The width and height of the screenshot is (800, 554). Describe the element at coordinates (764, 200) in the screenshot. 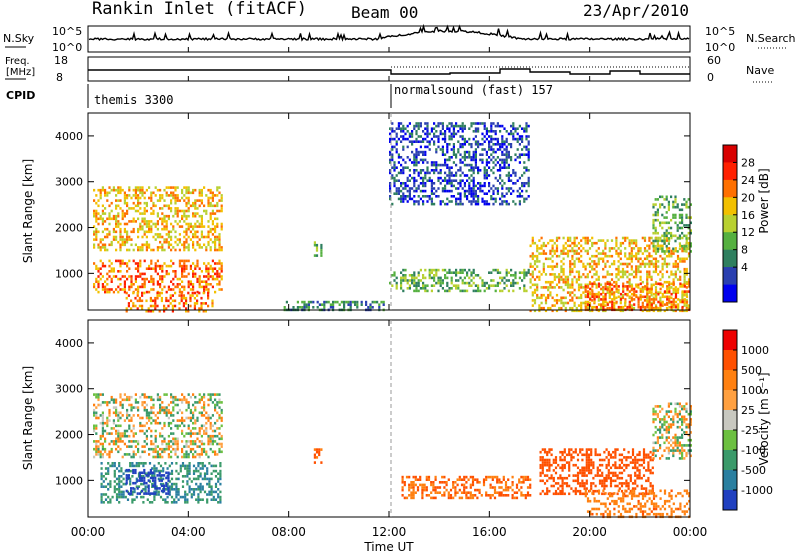

I see `power-colorbar-label: Power [dB]` at that location.